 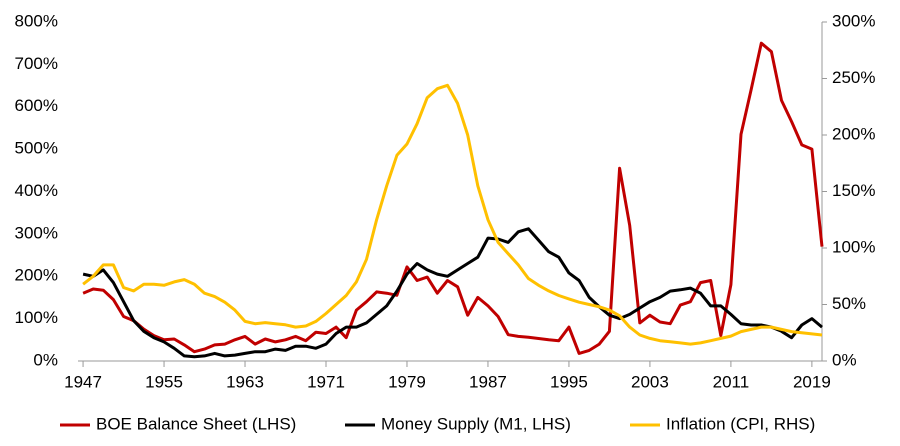 What do you see at coordinates (853, 77) in the screenshot?
I see `y2-tick-label: 250%` at bounding box center [853, 77].